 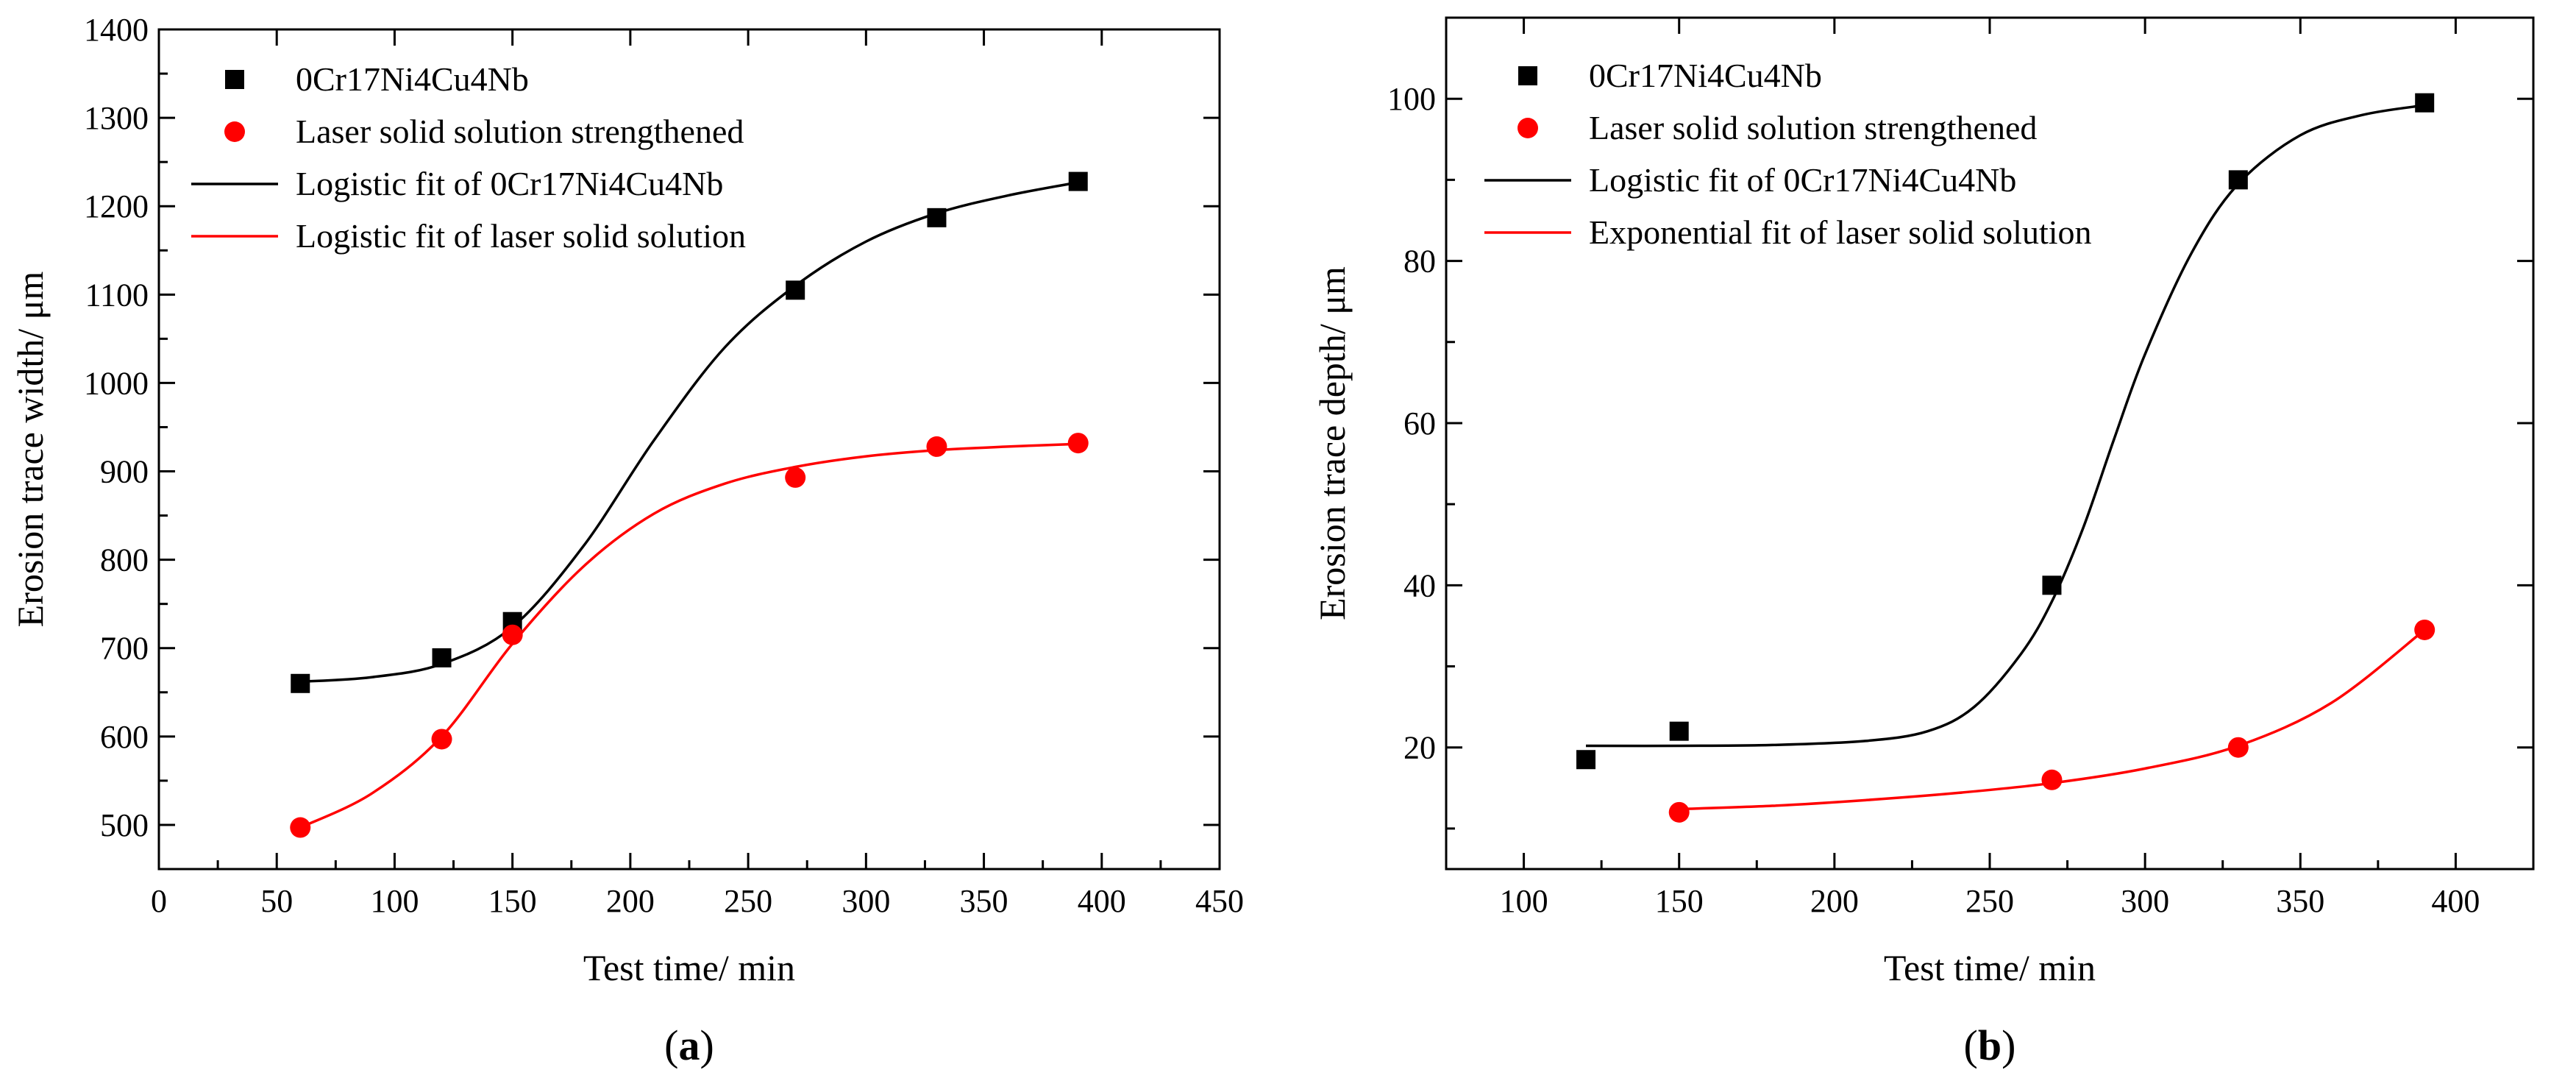 What do you see at coordinates (124, 649) in the screenshot?
I see `y-tick-label: 700` at bounding box center [124, 649].